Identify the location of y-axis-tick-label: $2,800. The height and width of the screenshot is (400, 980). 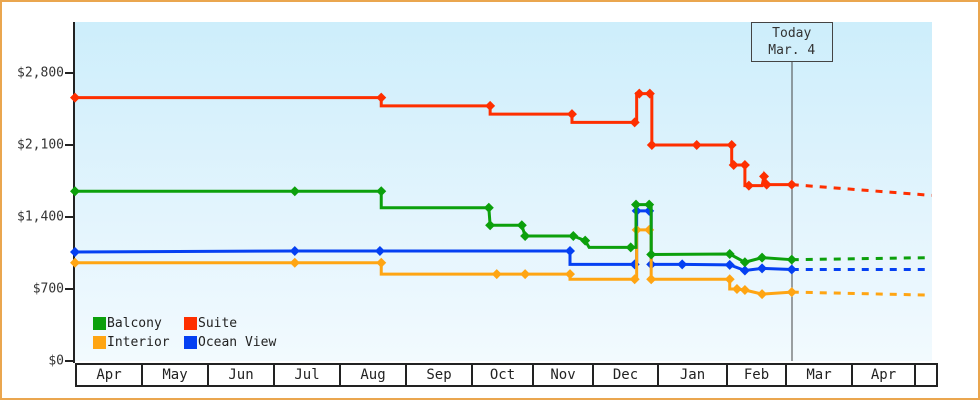
(40, 73).